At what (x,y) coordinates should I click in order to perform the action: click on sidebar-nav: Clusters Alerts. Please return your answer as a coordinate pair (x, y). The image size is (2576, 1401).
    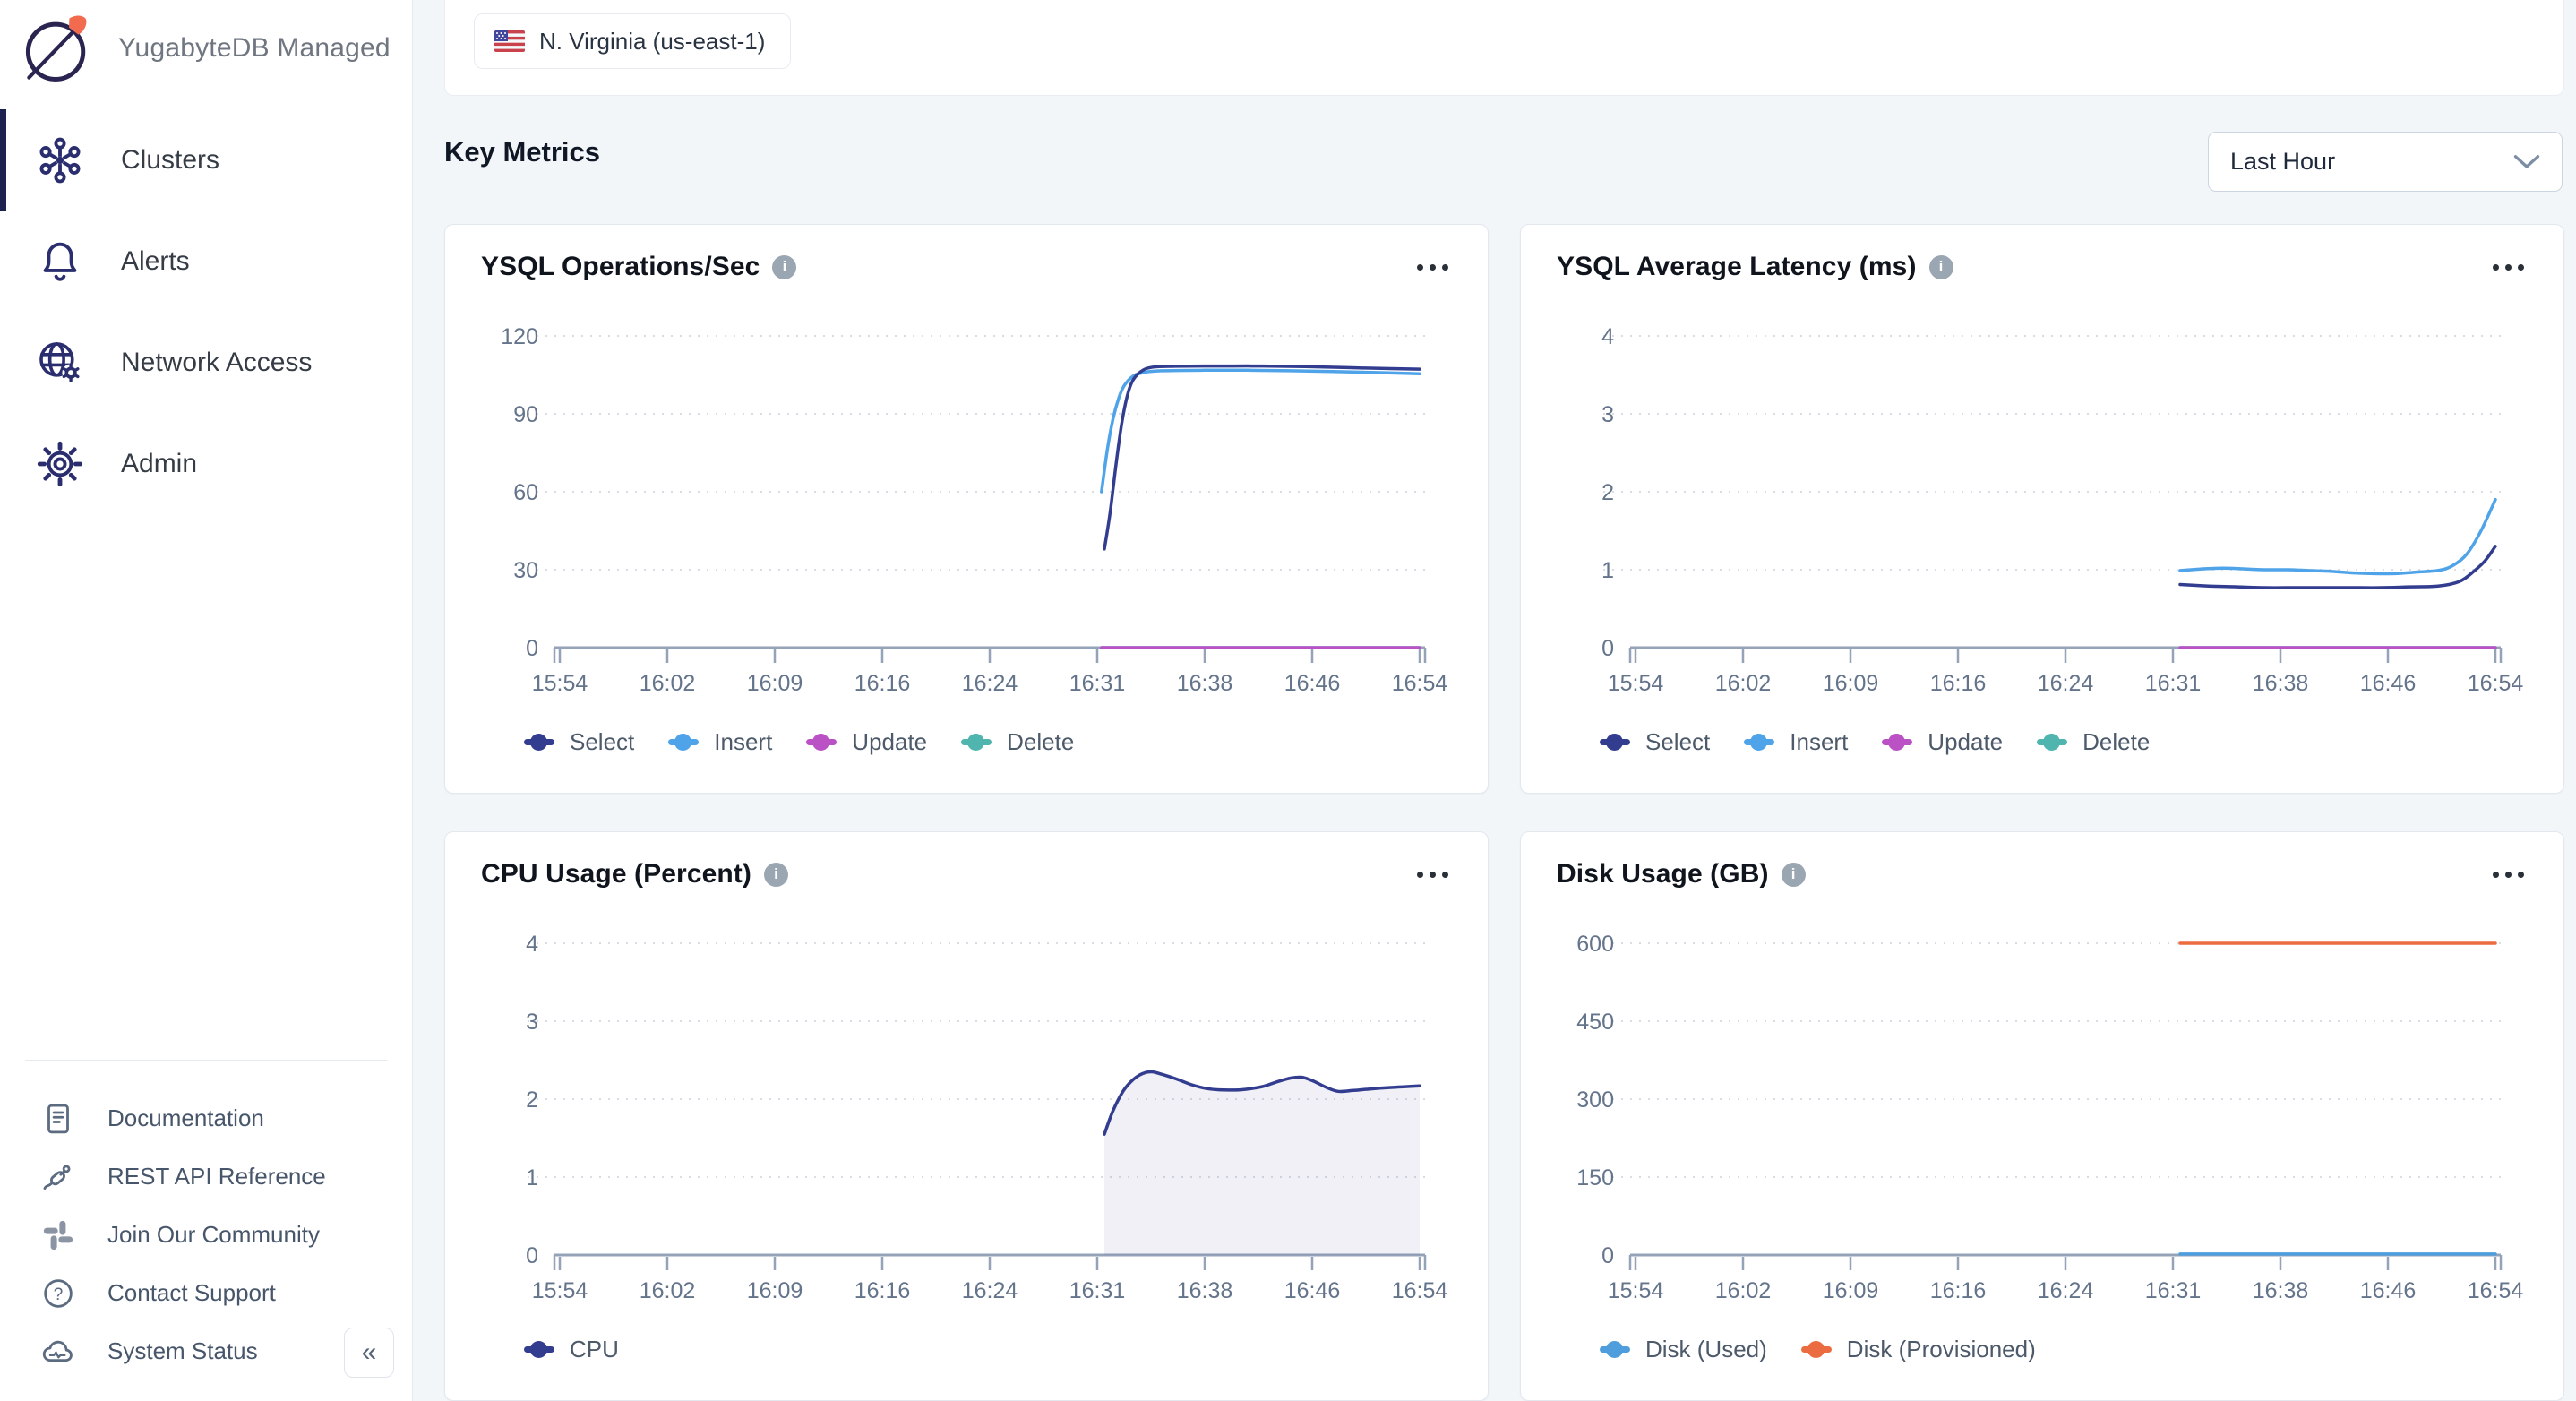
    Looking at the image, I should click on (206, 311).